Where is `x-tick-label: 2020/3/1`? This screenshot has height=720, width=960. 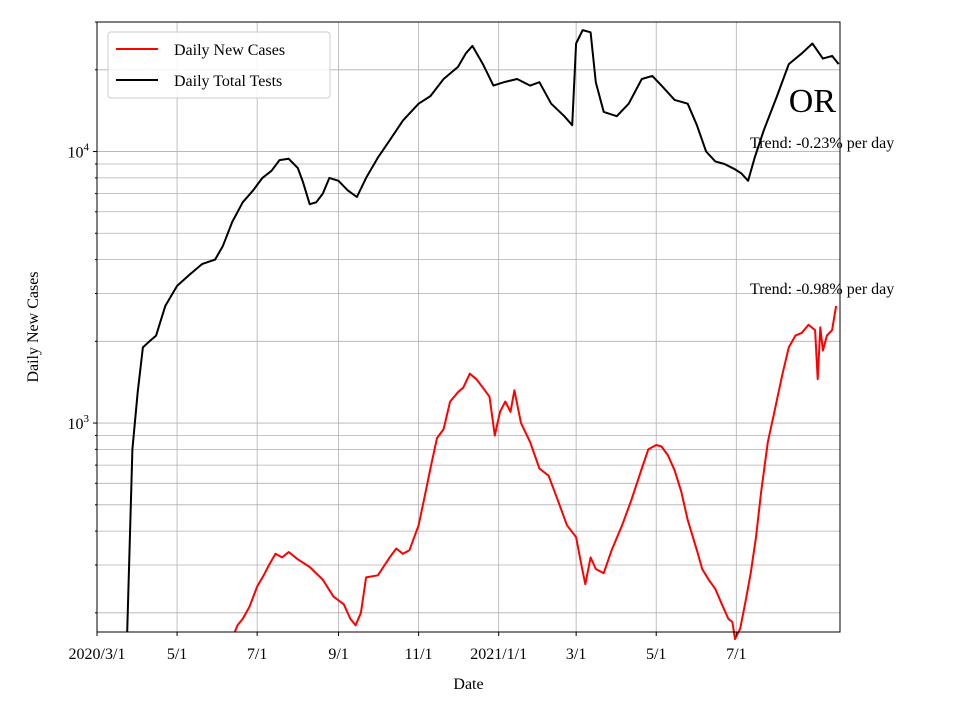 x-tick-label: 2020/3/1 is located at coordinates (97, 654).